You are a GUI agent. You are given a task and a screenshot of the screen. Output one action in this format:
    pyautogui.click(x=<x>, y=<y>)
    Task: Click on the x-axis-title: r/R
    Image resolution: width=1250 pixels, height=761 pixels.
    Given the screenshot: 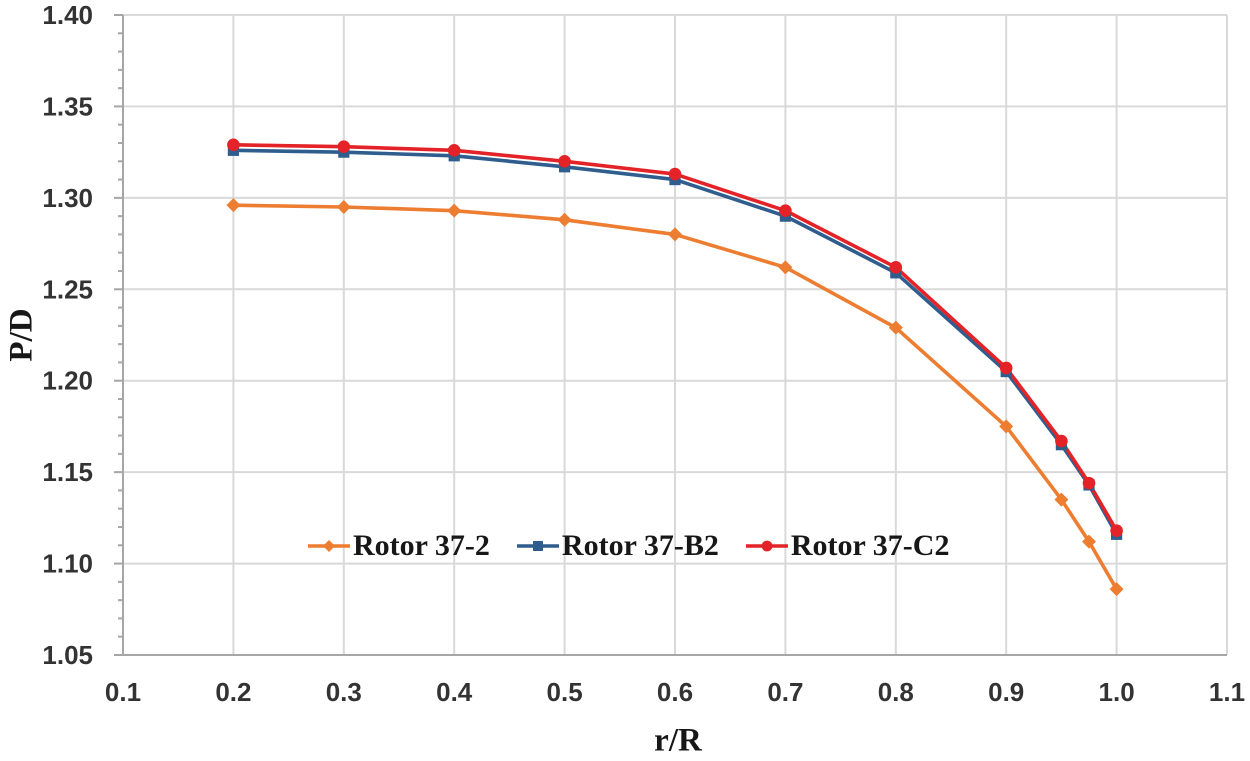 What is the action you would take?
    pyautogui.click(x=678, y=740)
    